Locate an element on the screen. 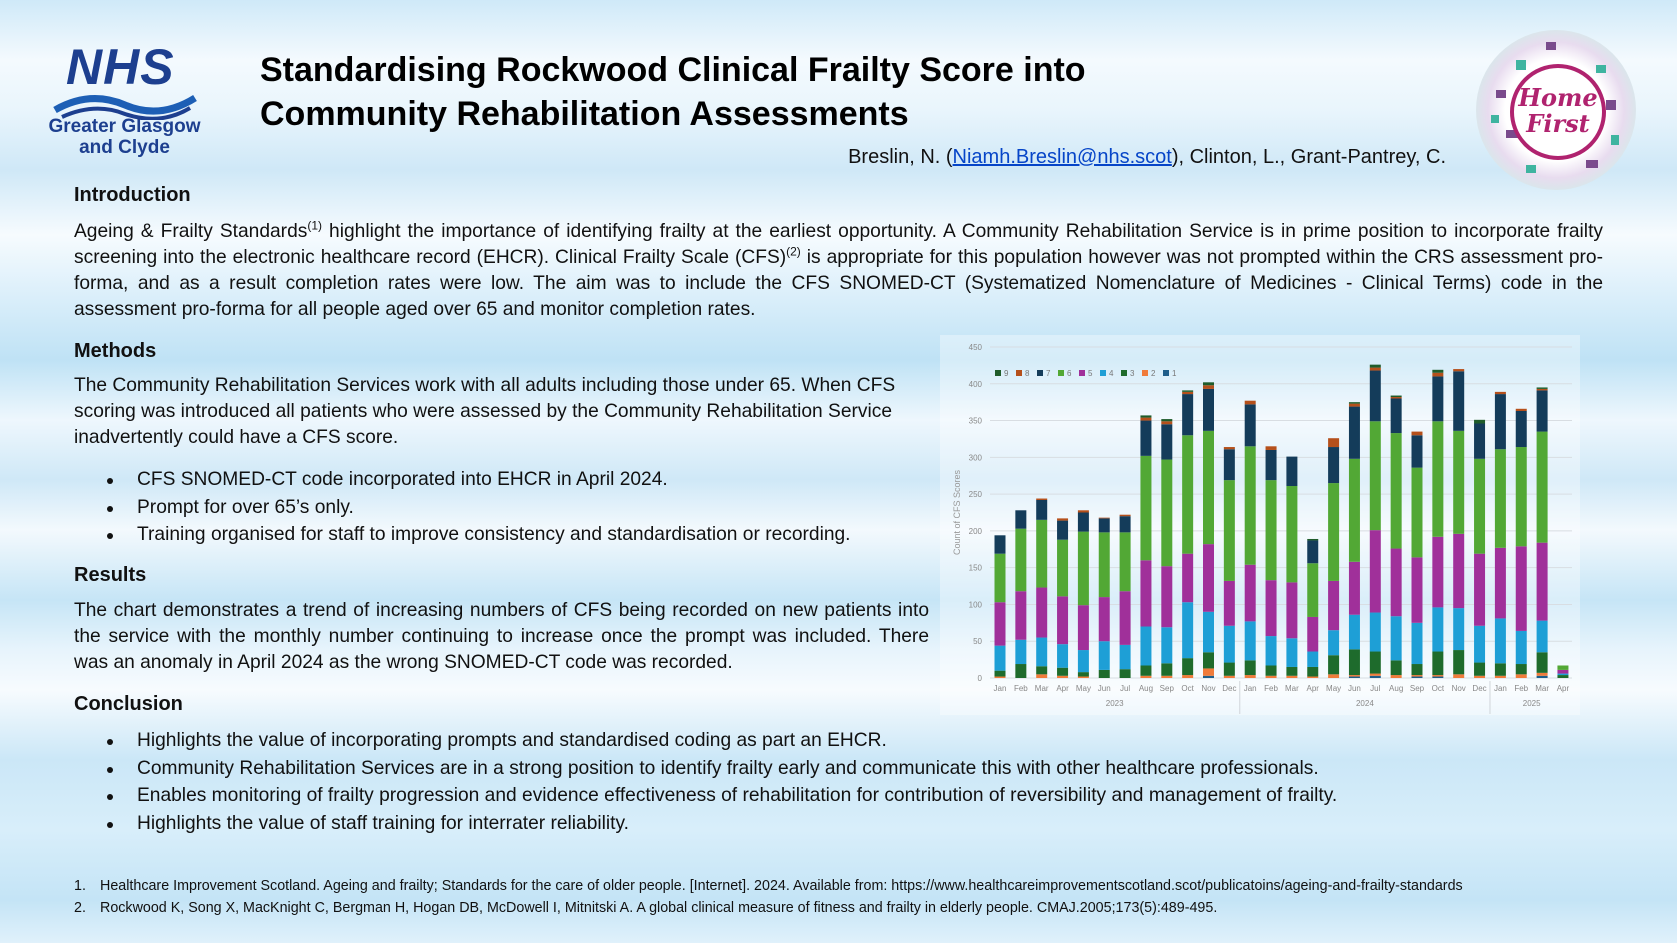 The width and height of the screenshot is (1677, 943). home-first-text: Home First is located at coordinates (1558, 110).